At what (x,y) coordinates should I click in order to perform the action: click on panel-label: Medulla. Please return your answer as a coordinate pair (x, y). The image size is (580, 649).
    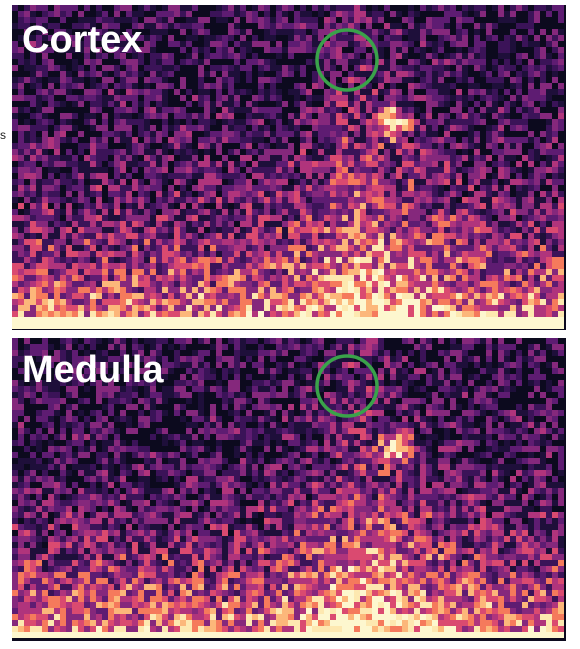
    Looking at the image, I should click on (93, 370).